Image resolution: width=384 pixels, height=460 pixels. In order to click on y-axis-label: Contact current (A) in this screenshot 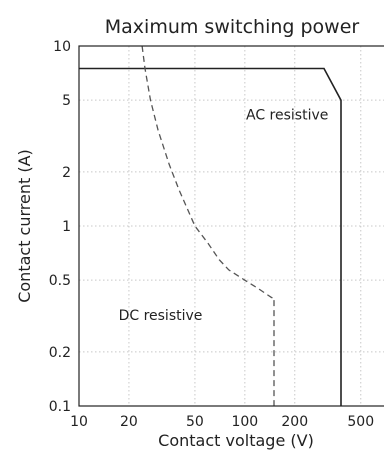, I will do `click(24, 226)`.